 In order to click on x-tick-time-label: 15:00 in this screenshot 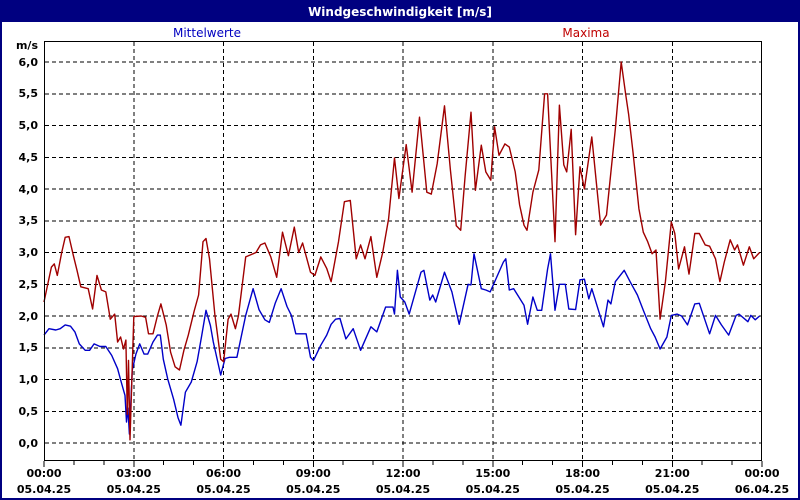, I will do `click(493, 473)`.